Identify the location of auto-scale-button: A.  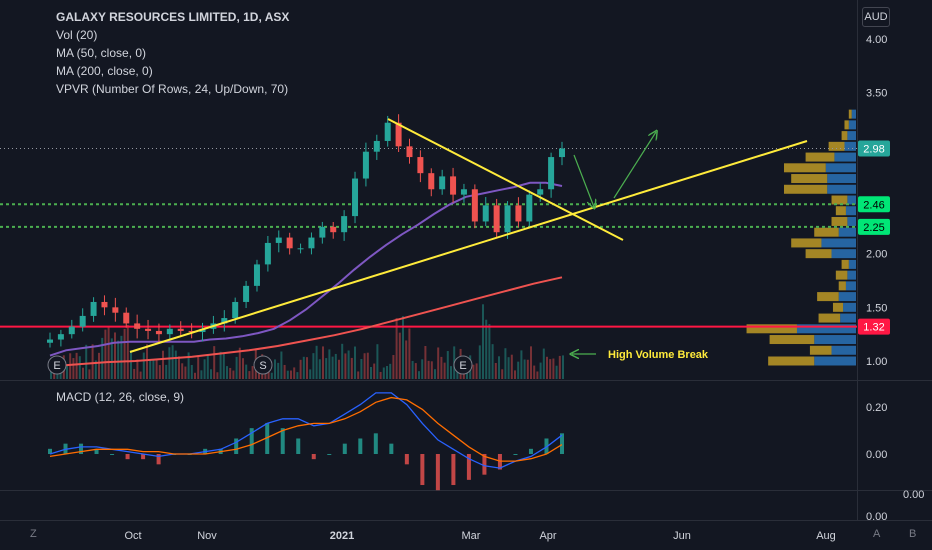
(877, 534).